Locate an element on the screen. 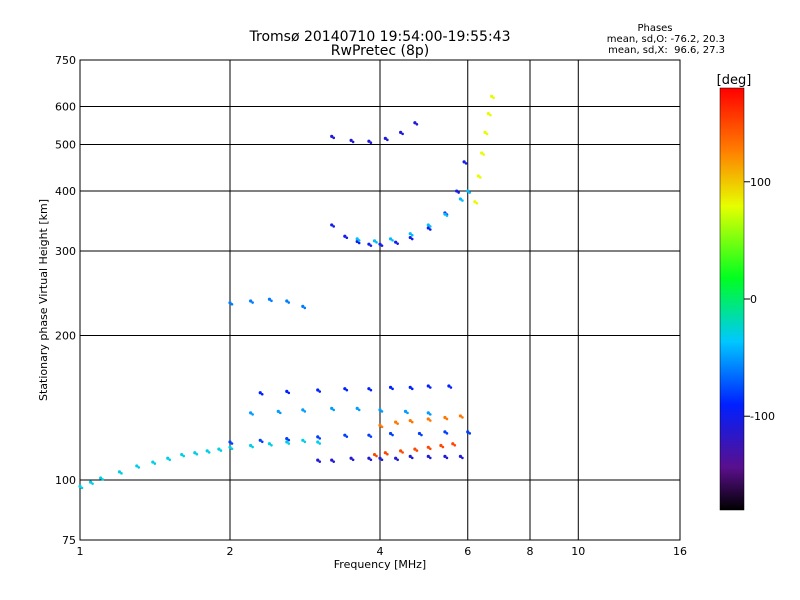 The image size is (800, 600). x-tick-label: 6 is located at coordinates (467, 551).